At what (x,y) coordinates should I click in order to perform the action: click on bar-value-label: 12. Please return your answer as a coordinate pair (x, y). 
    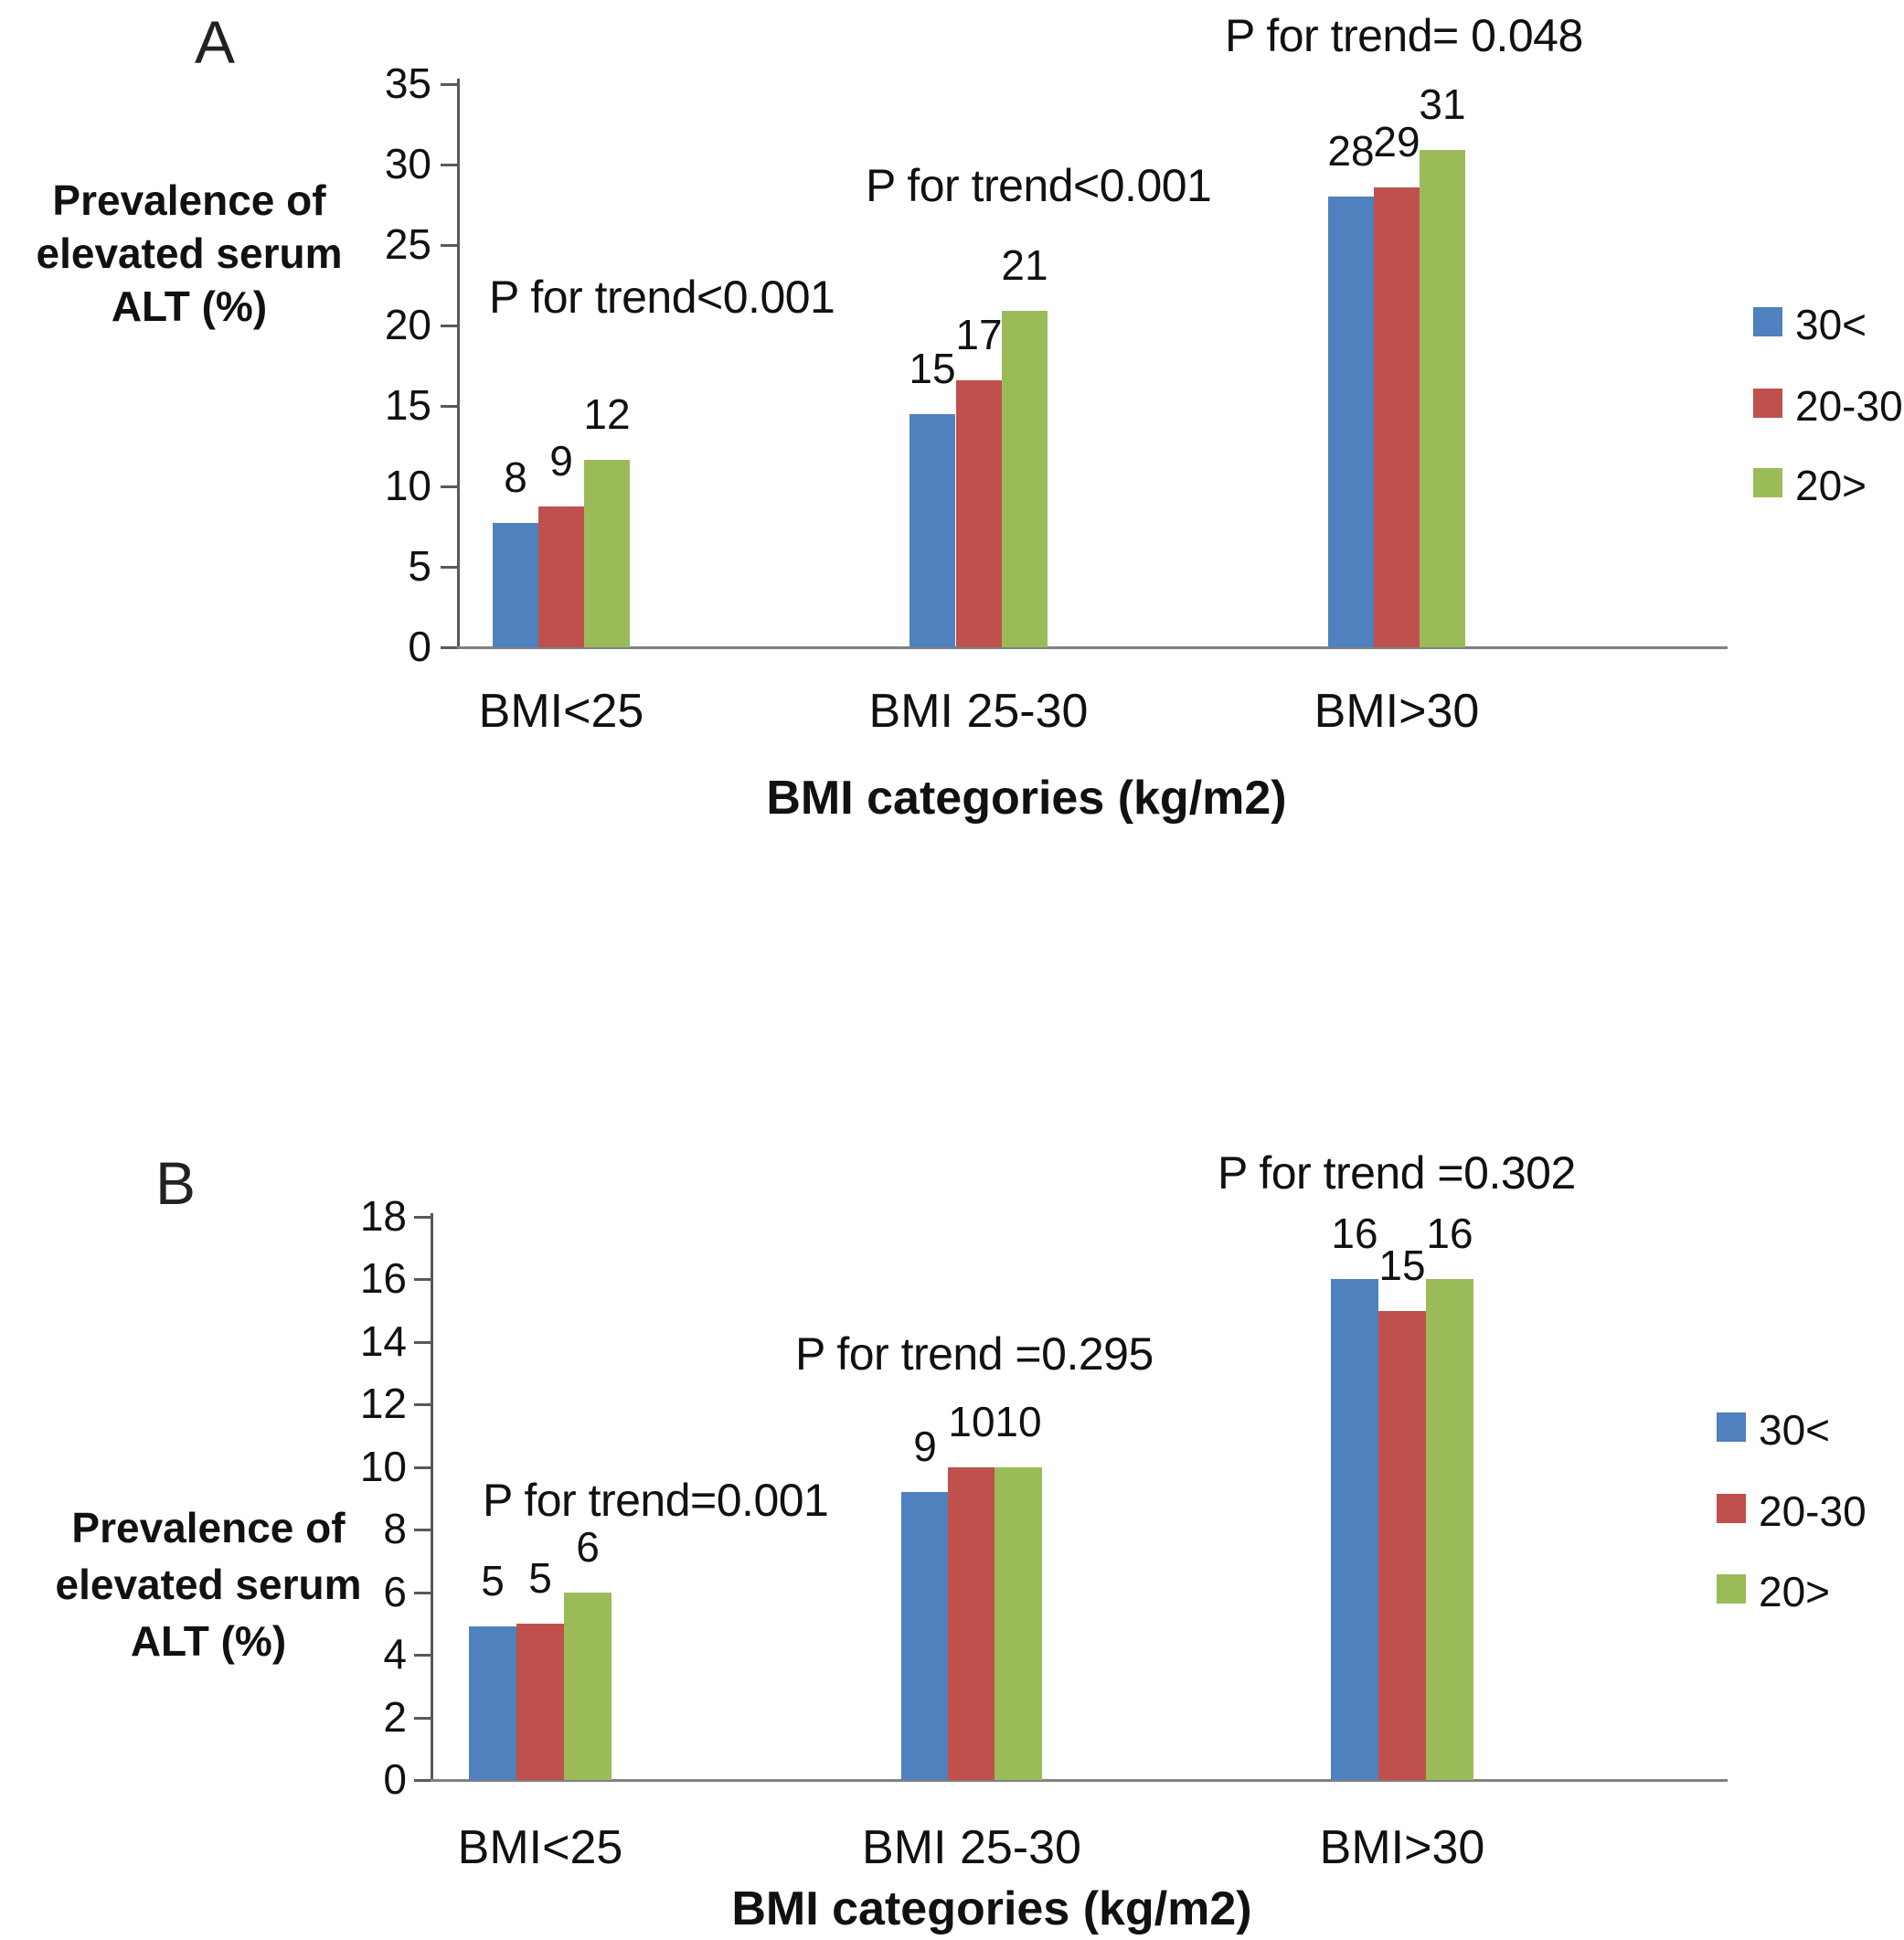
    Looking at the image, I should click on (607, 414).